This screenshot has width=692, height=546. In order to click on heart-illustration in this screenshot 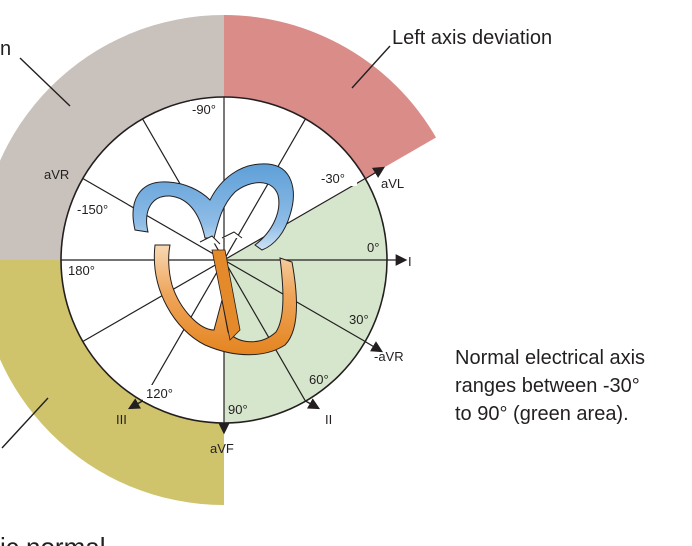, I will do `click(214, 259)`.